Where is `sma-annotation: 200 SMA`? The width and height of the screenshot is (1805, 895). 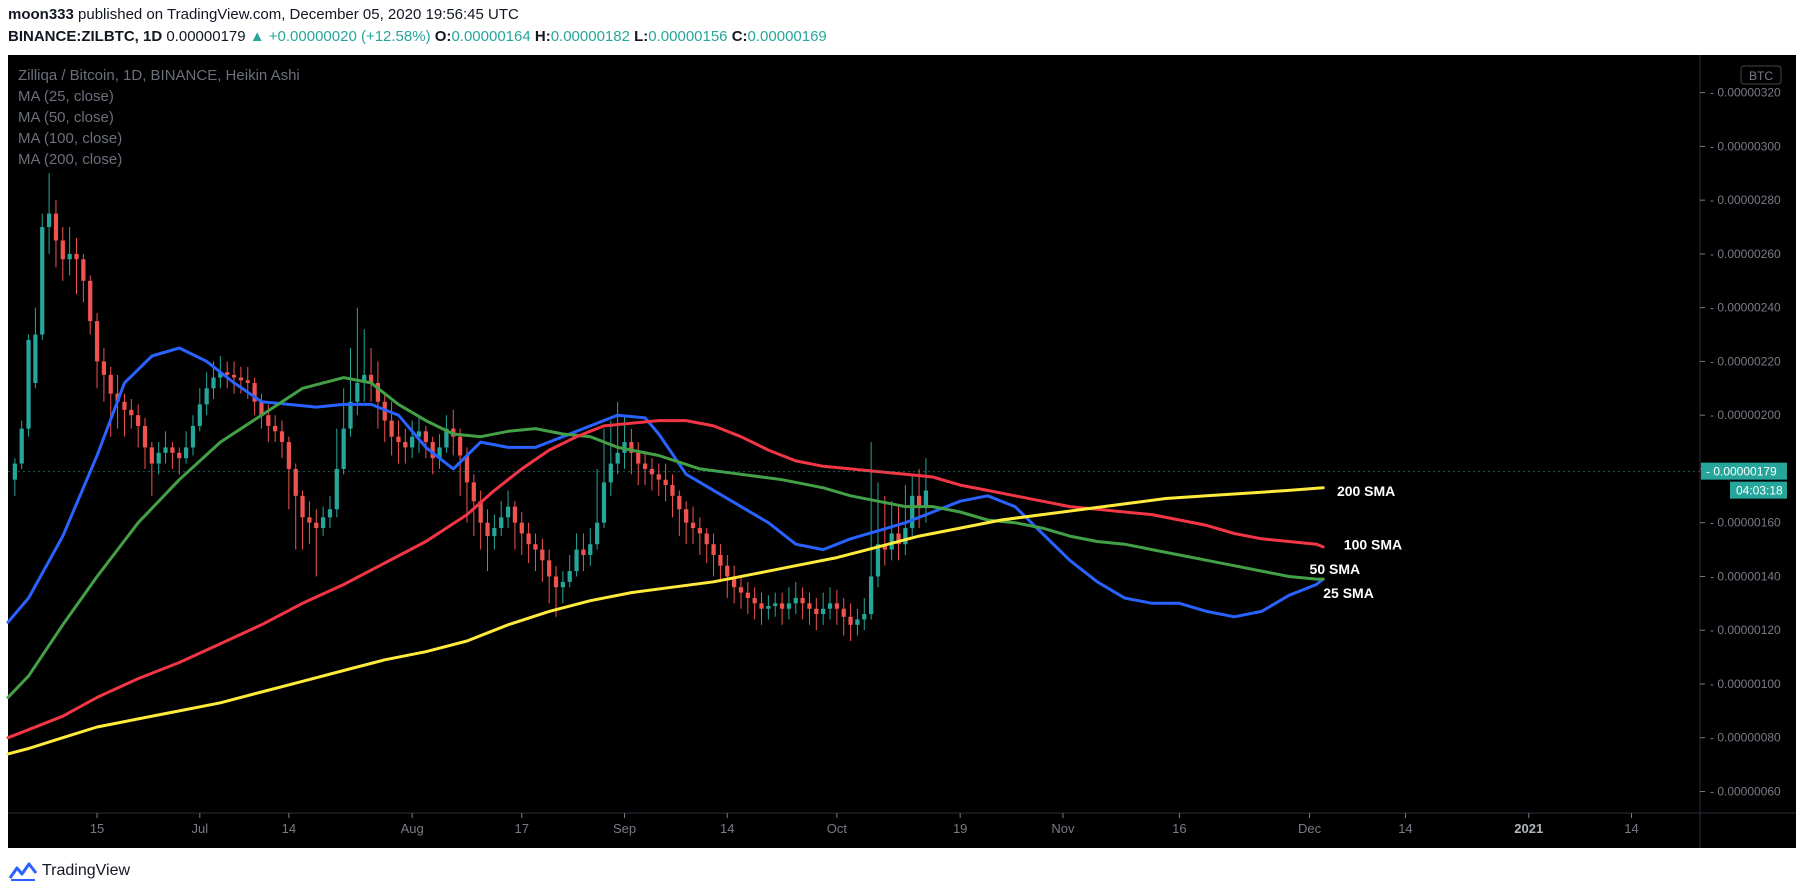 sma-annotation: 200 SMA is located at coordinates (1366, 491).